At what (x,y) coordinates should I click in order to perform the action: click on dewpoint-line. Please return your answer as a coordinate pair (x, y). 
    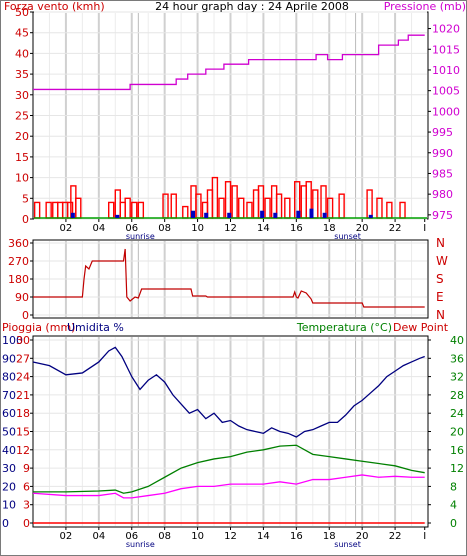
    Looking at the image, I should click on (228, 486).